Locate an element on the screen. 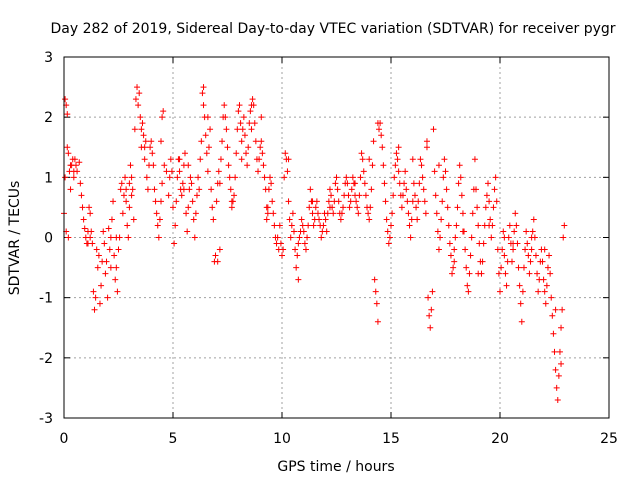  y-tick-label: -1 is located at coordinates (46, 299).